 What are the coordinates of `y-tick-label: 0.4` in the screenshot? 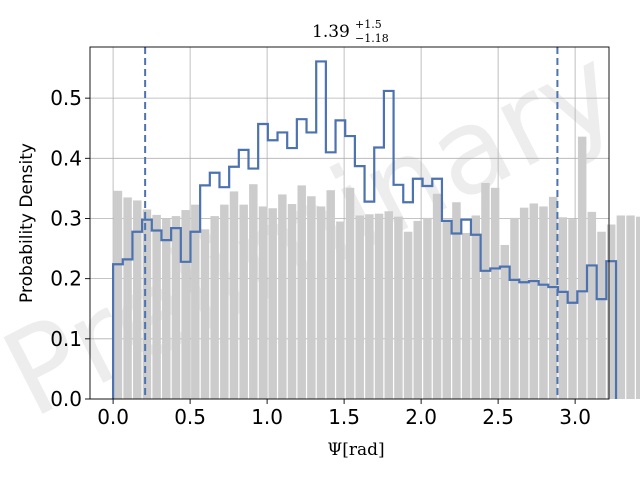 It's located at (66, 158).